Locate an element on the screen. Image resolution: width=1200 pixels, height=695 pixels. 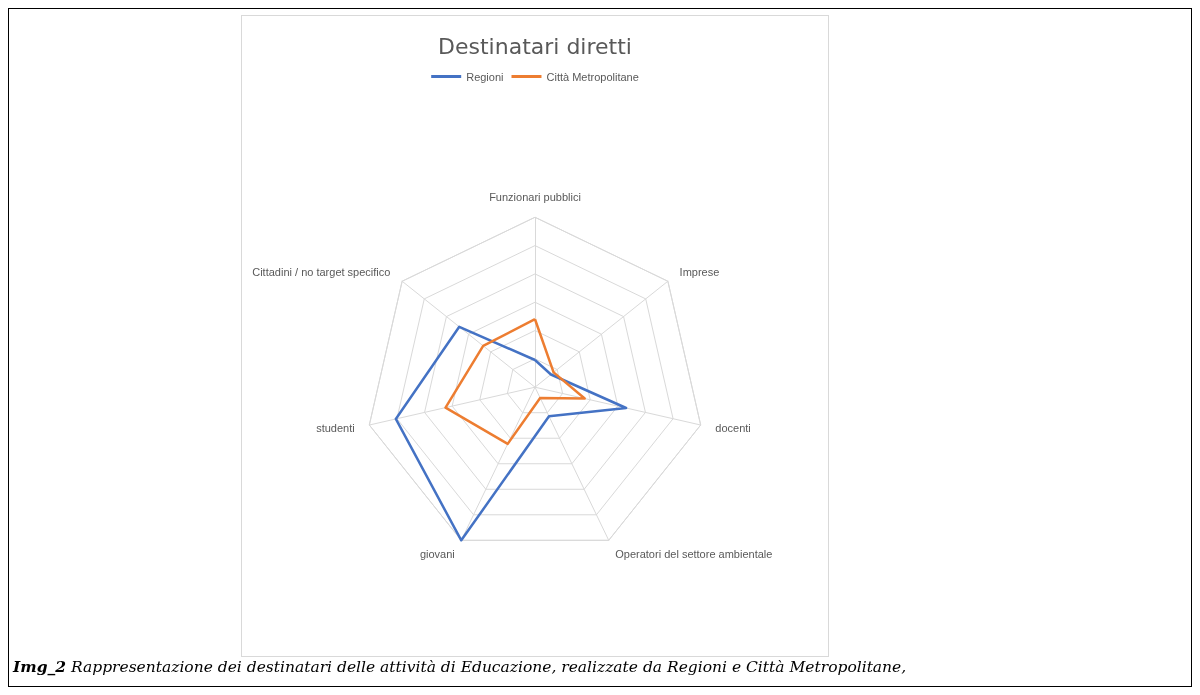
spoke-label: Operatori del settore ambientale is located at coordinates (694, 553).